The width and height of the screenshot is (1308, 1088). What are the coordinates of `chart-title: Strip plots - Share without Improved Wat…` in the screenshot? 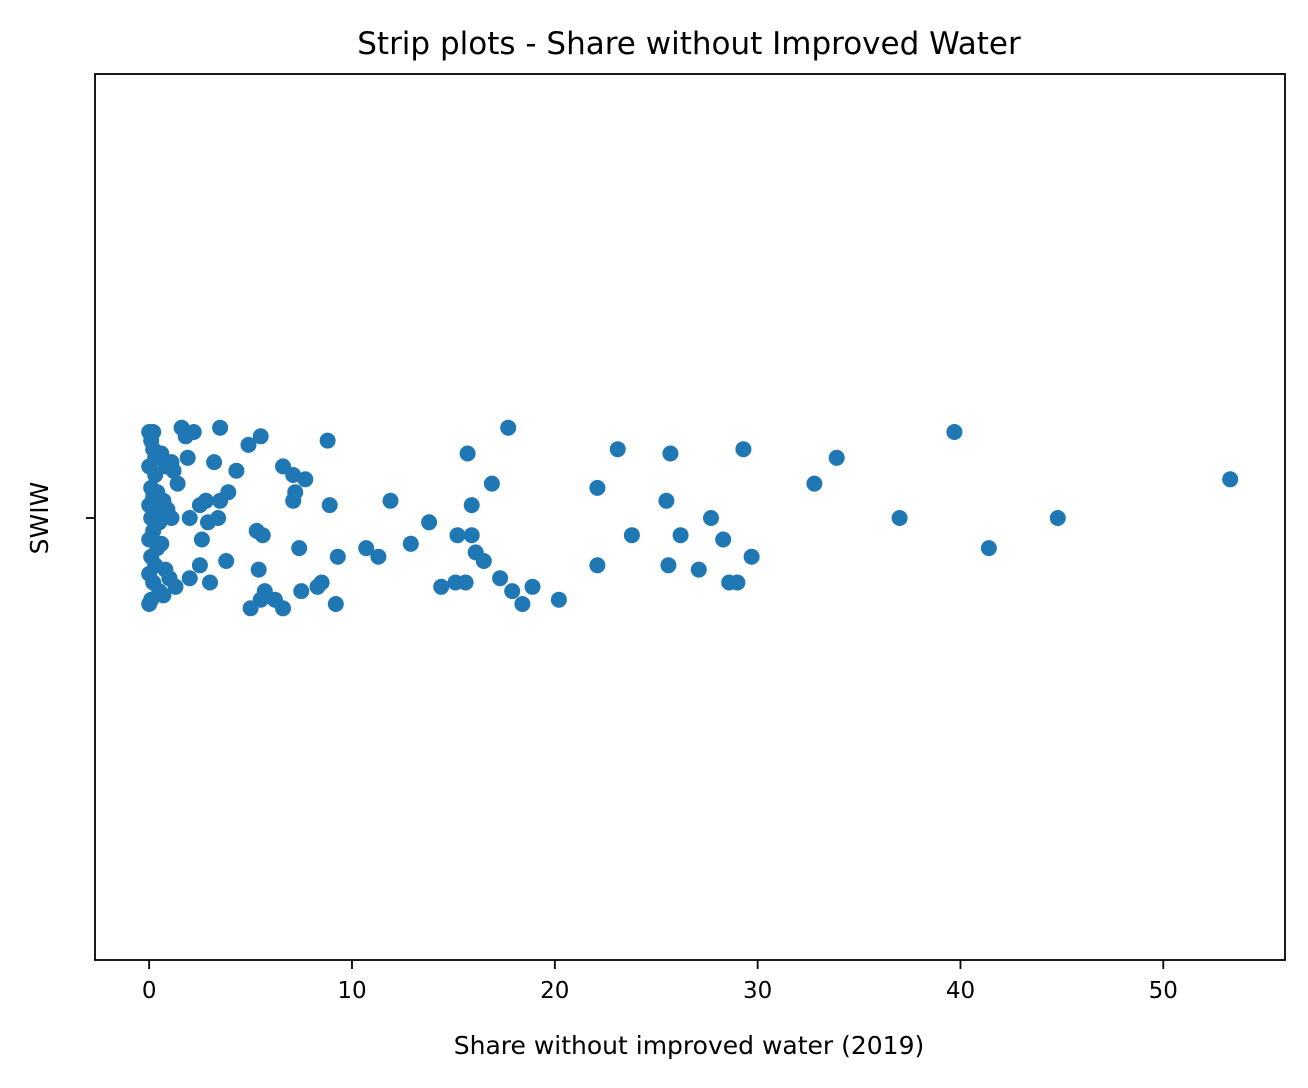 It's located at (689, 44).